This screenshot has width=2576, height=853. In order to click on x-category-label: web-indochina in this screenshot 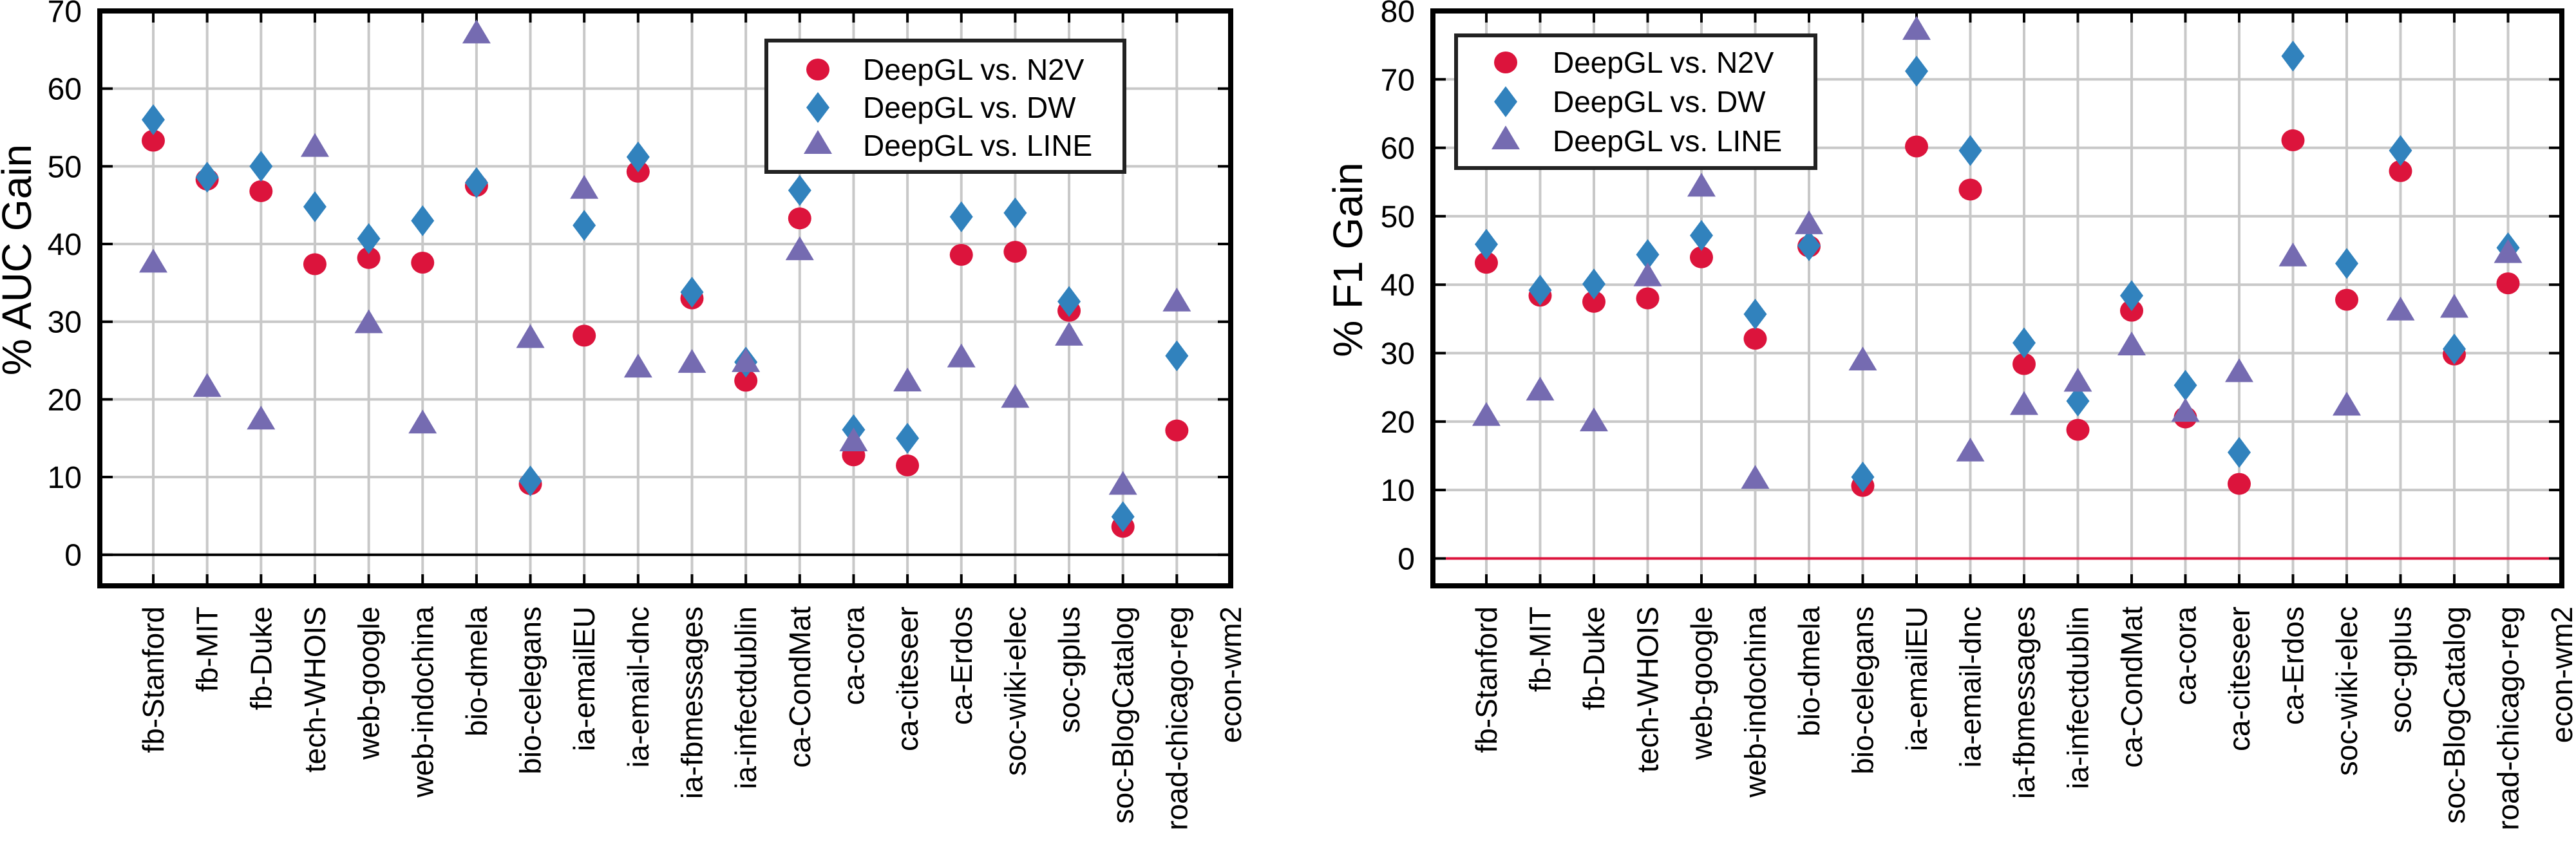, I will do `click(1756, 702)`.